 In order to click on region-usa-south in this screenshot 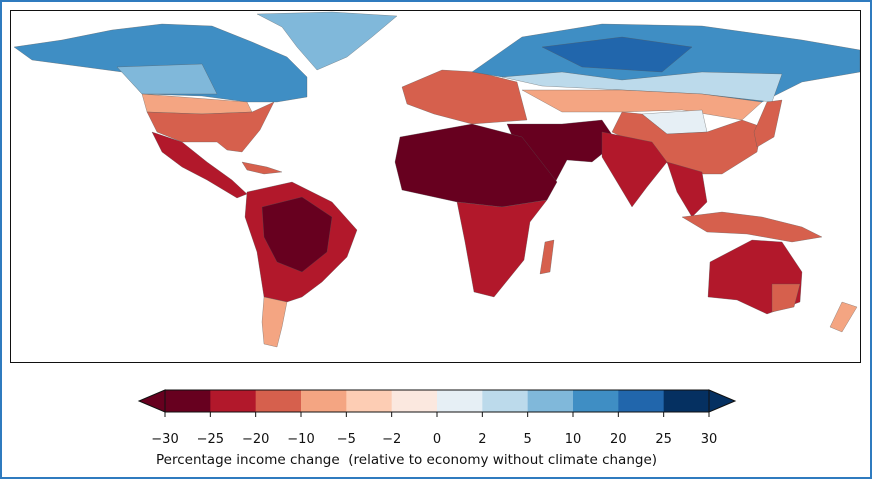, I will do `click(210, 127)`.